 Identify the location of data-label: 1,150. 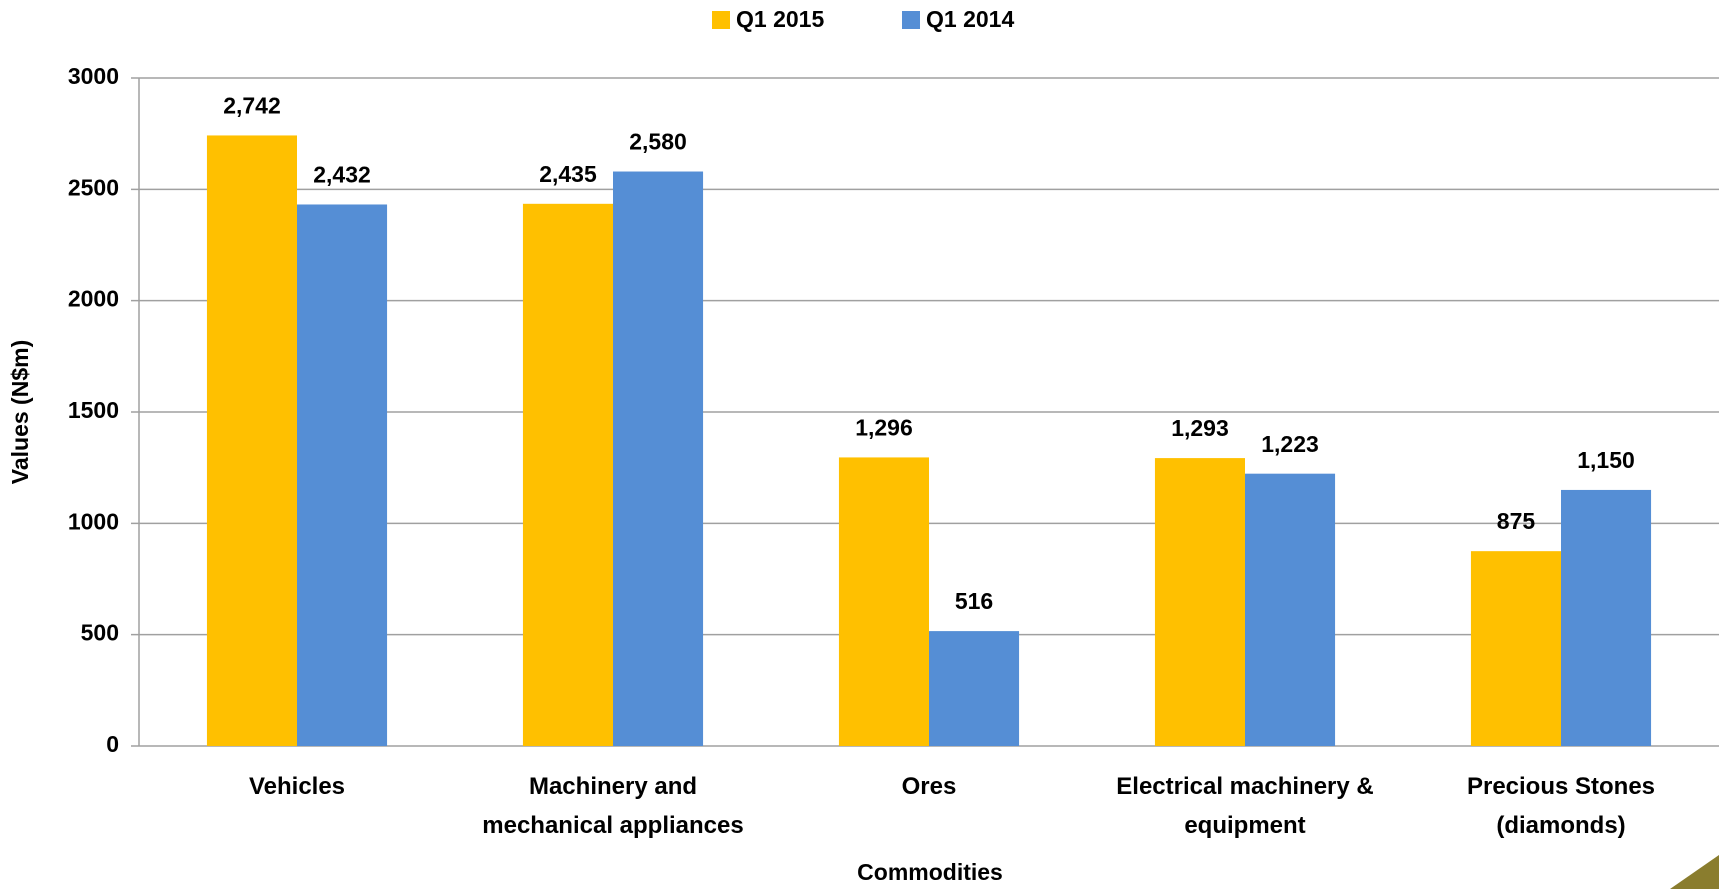
(1606, 460).